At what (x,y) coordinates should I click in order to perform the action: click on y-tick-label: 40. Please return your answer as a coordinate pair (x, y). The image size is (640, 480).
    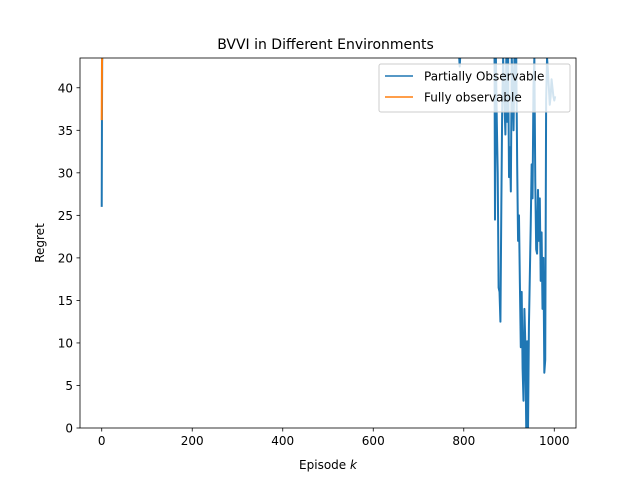
    Looking at the image, I should click on (65, 88).